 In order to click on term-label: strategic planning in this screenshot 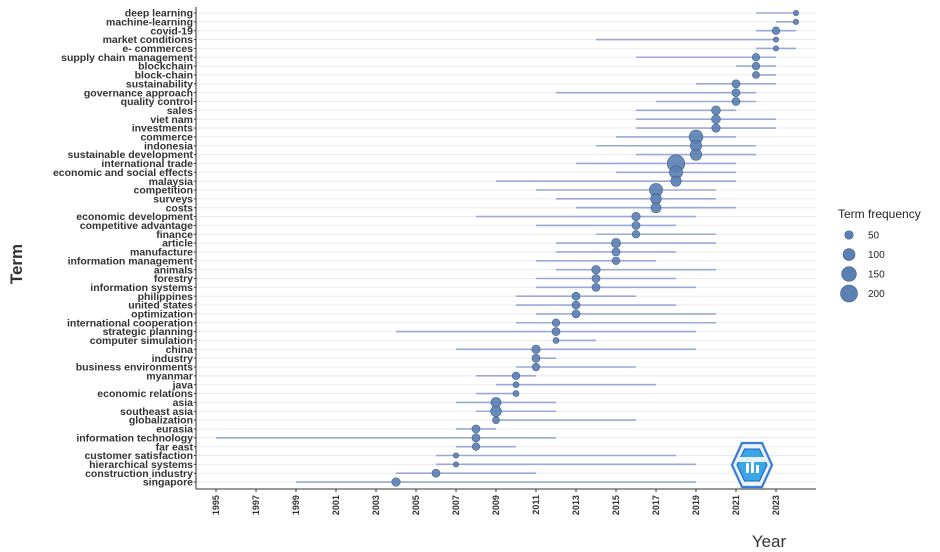, I will do `click(148, 332)`.